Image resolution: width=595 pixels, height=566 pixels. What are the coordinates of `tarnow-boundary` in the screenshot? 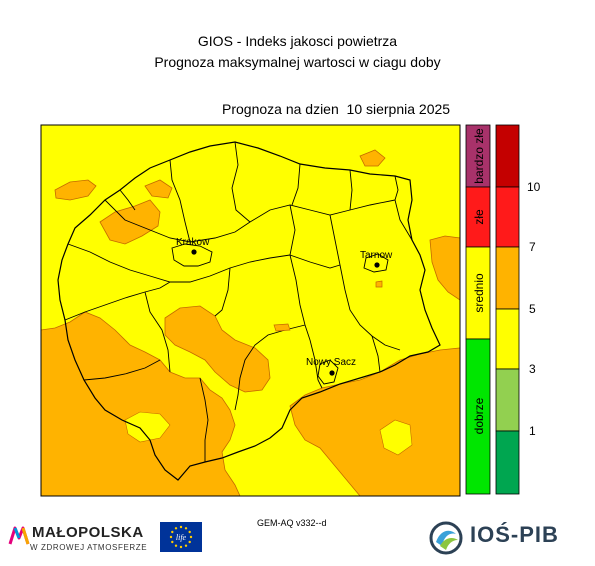 It's located at (376, 263).